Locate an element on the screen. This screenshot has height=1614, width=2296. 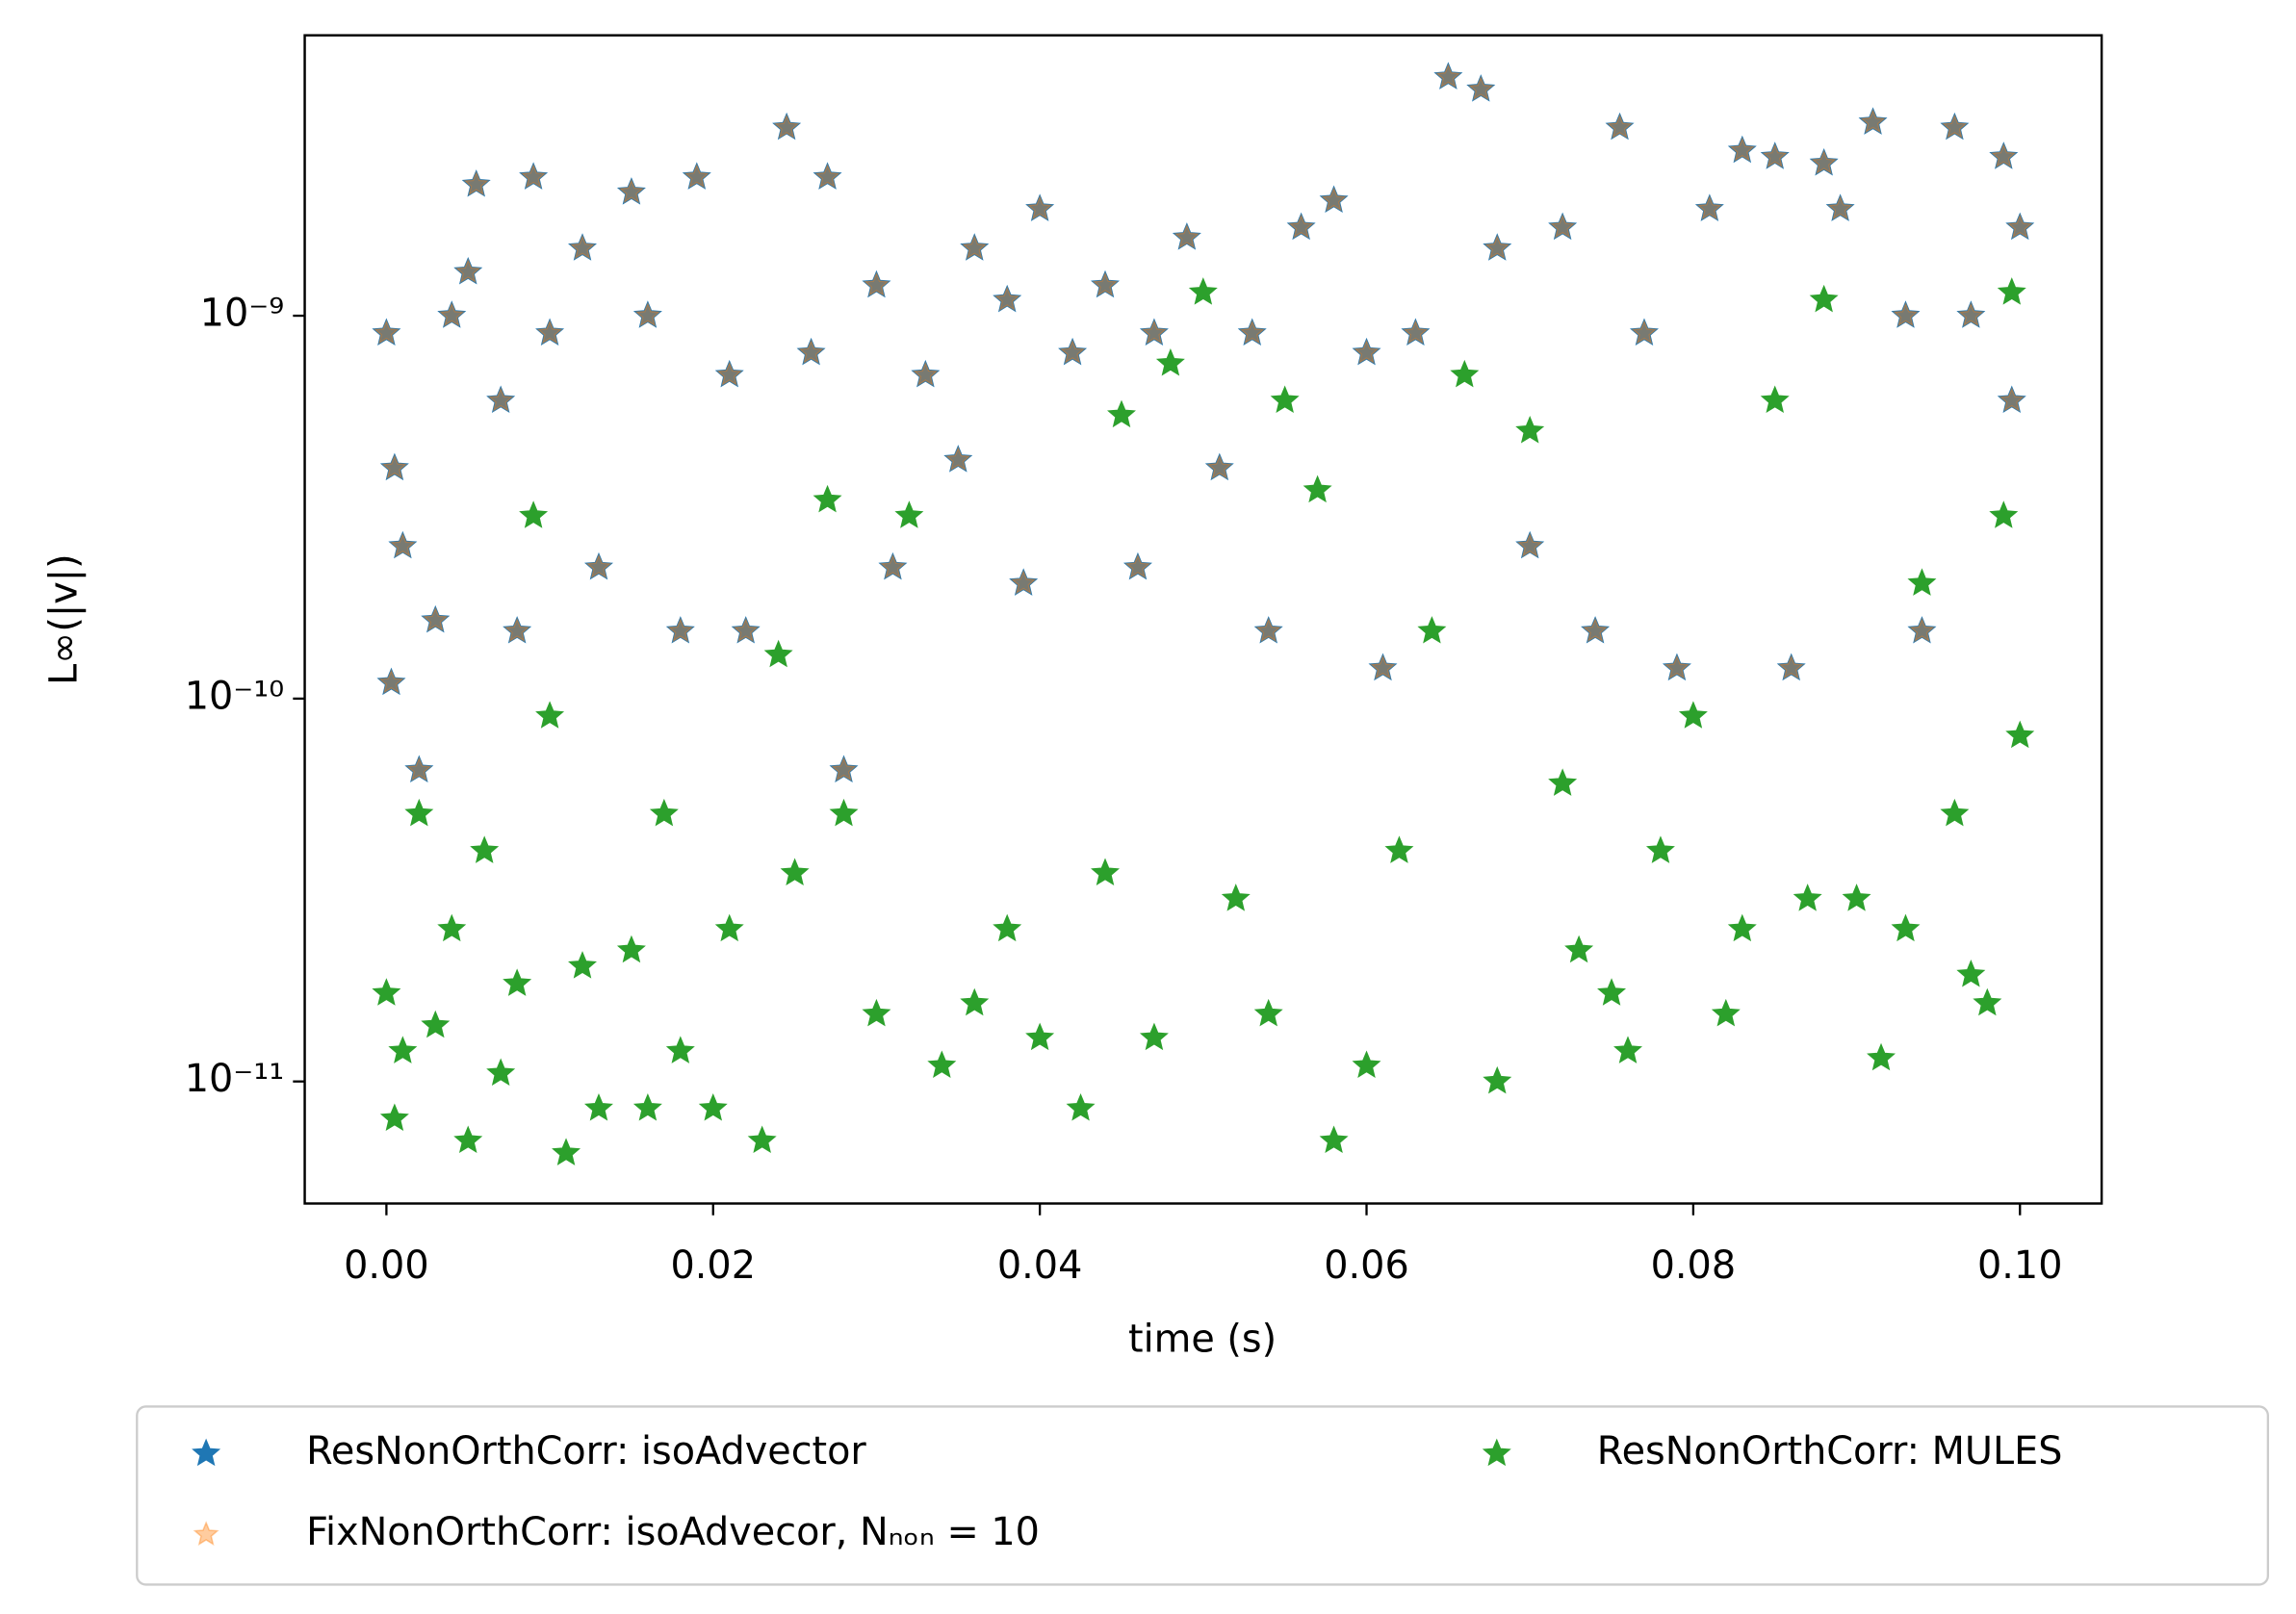
legend-box is located at coordinates (1202, 1495).